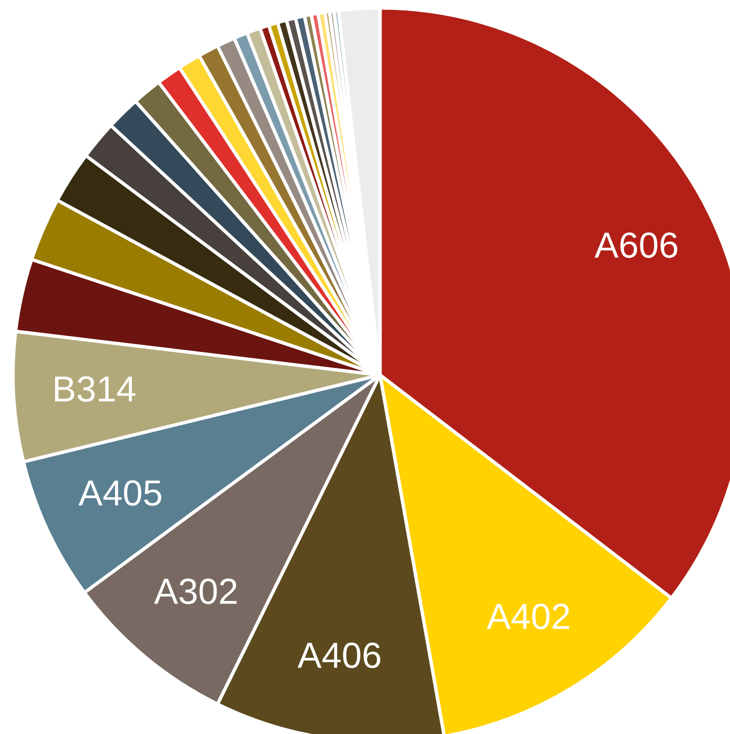 This screenshot has width=730, height=734. Describe the element at coordinates (195, 591) in the screenshot. I see `slice-label: A302` at that location.